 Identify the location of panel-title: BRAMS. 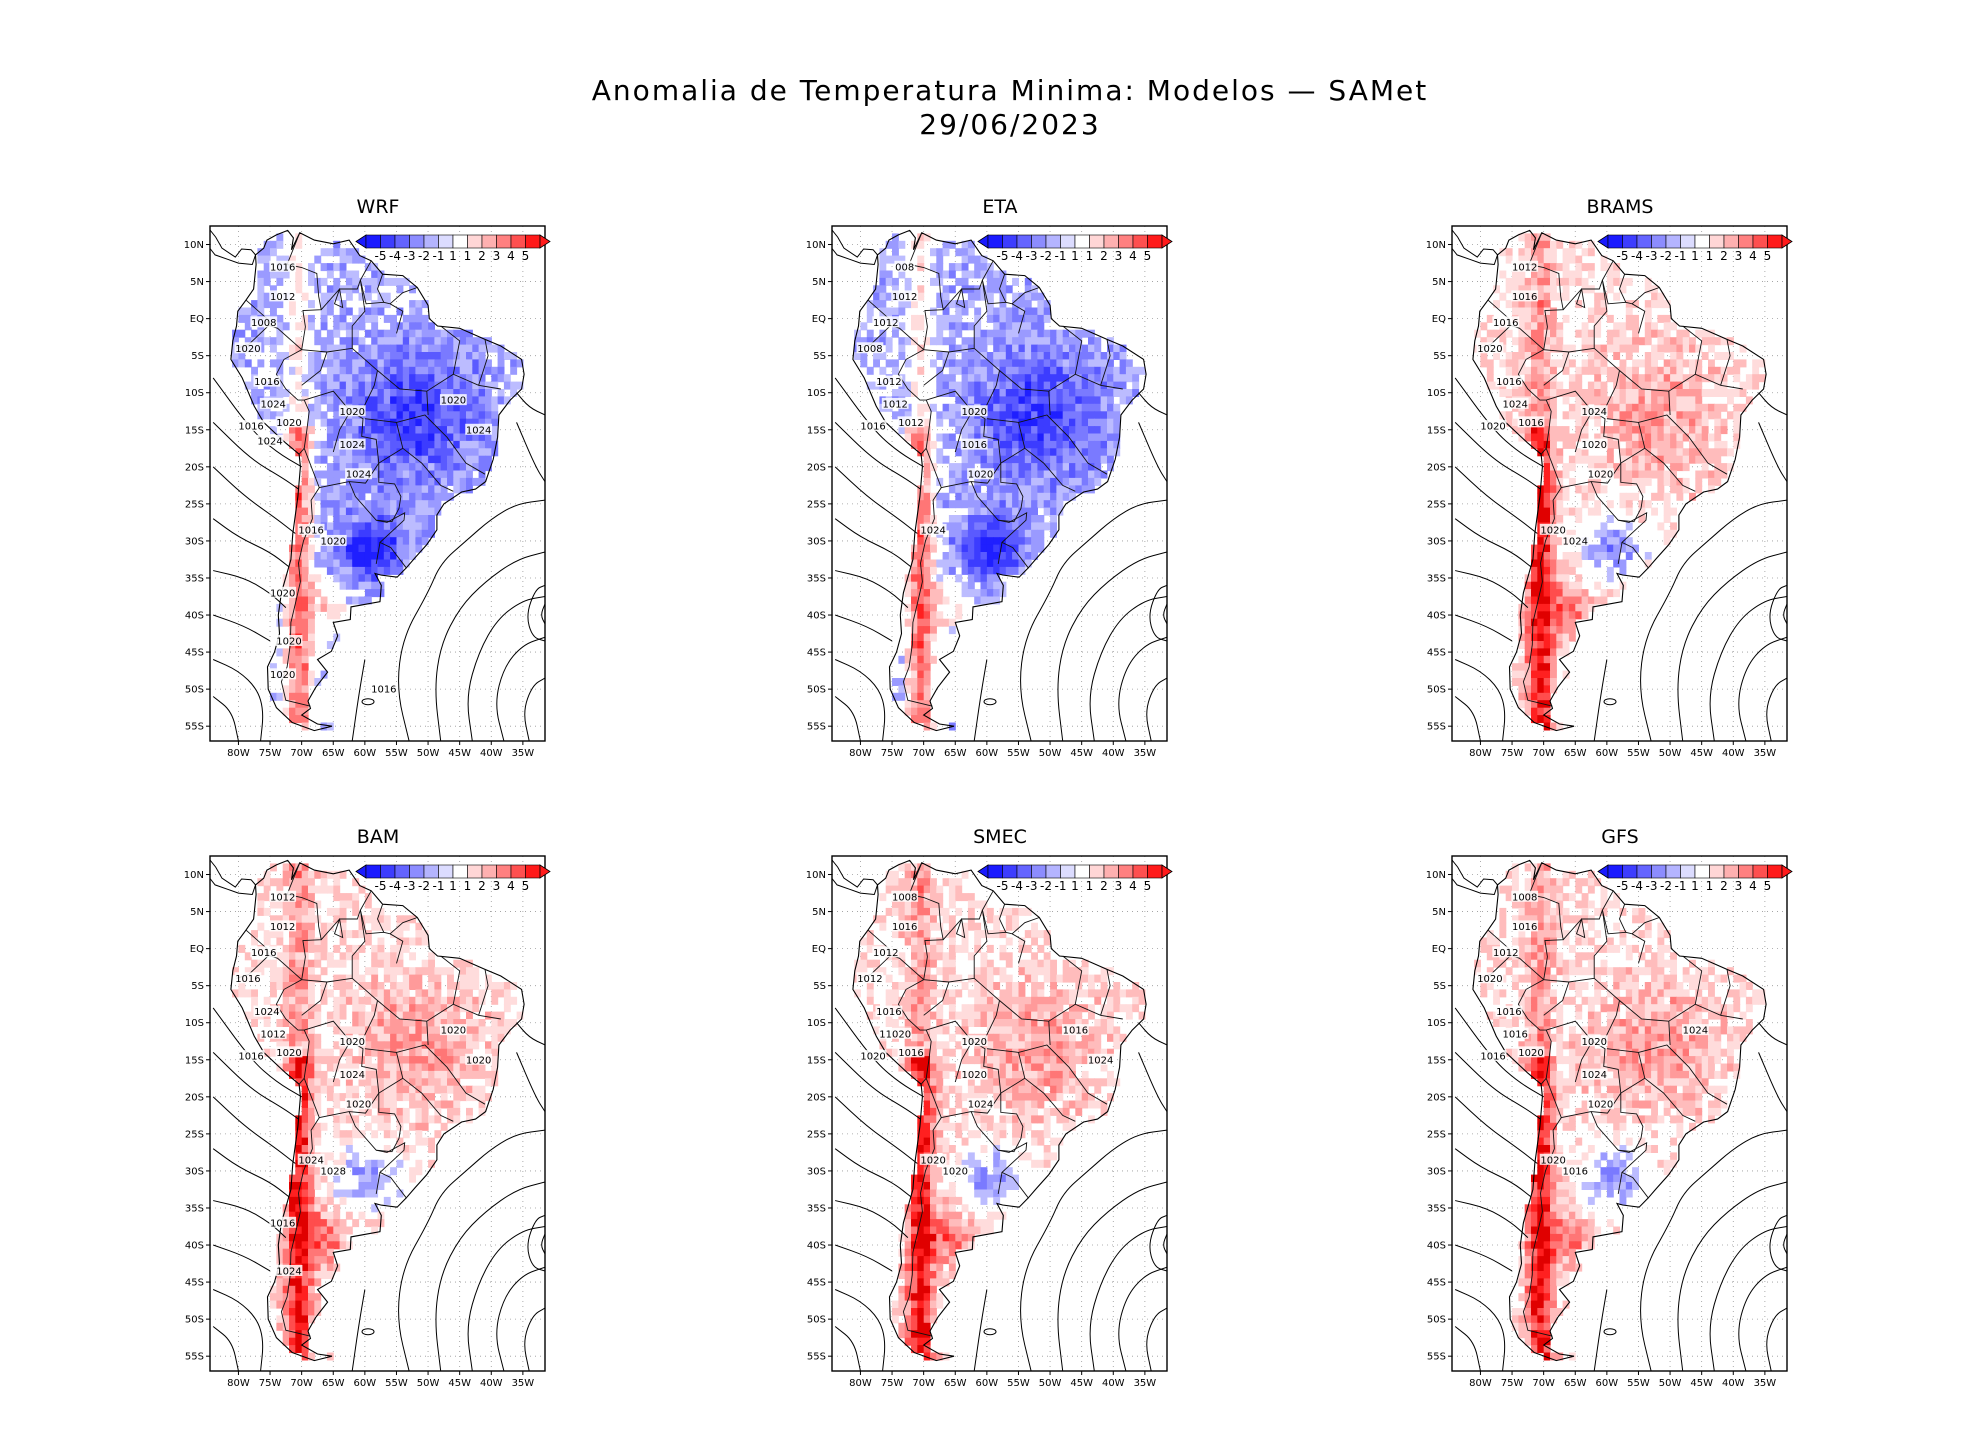
(1620, 207).